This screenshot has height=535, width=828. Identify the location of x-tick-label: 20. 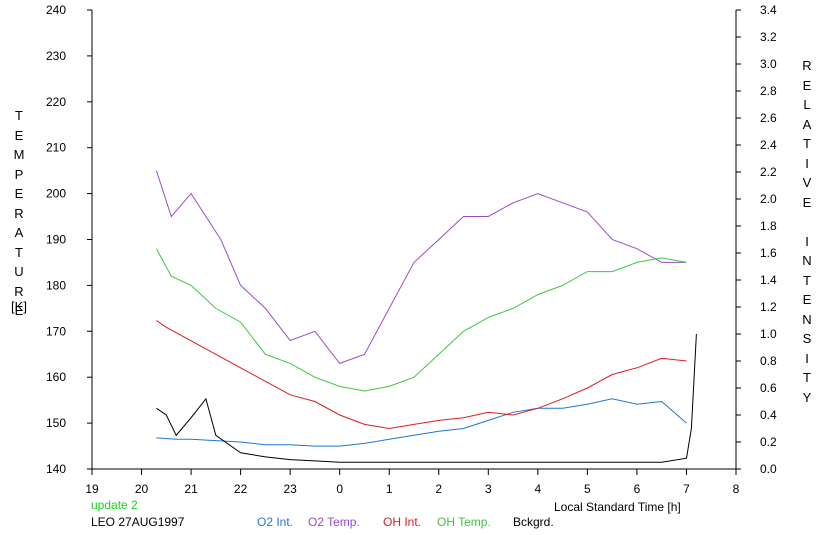
(142, 489).